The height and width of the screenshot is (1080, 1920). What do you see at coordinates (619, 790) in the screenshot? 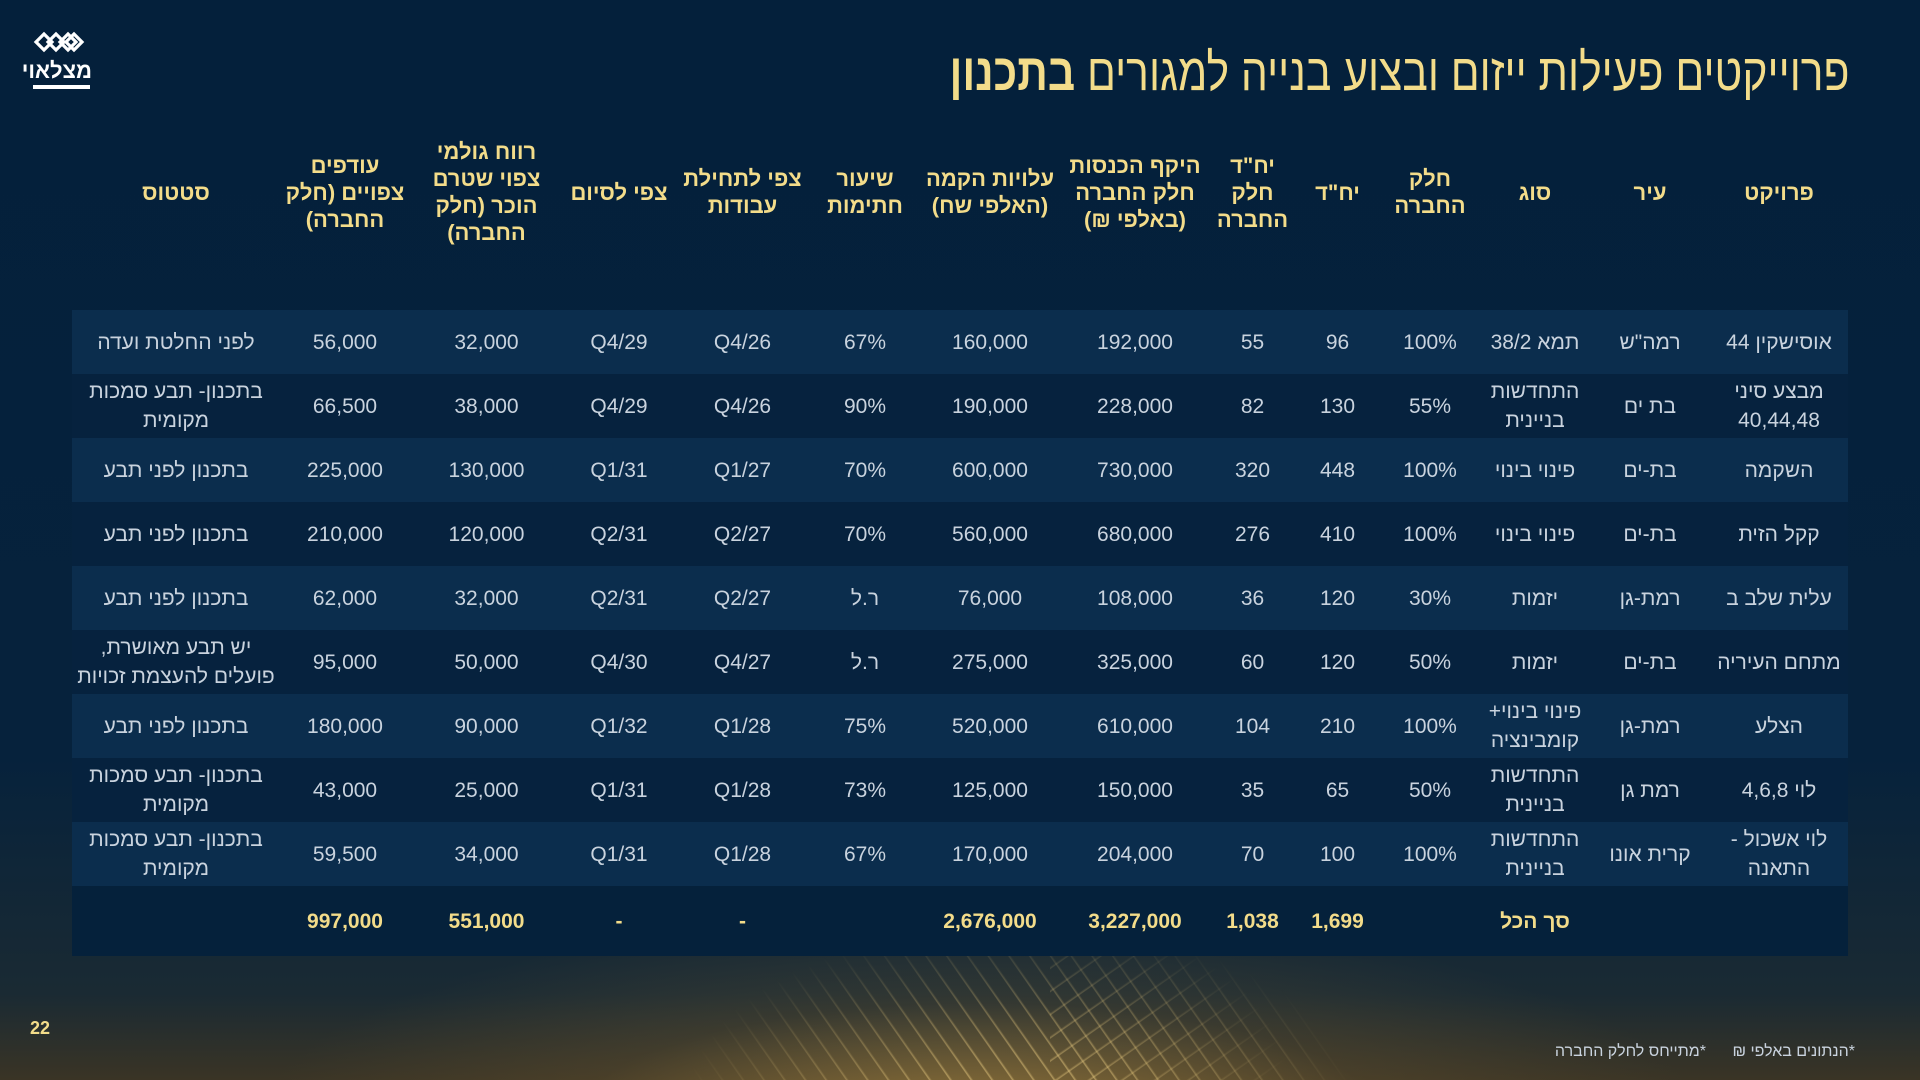
I see `cell-expected-end: Q1/31` at bounding box center [619, 790].